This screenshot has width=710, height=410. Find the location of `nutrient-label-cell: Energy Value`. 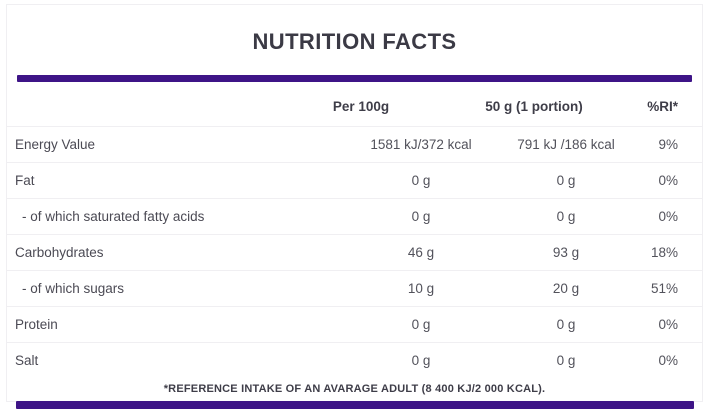

nutrient-label-cell: Energy Value is located at coordinates (152, 144).